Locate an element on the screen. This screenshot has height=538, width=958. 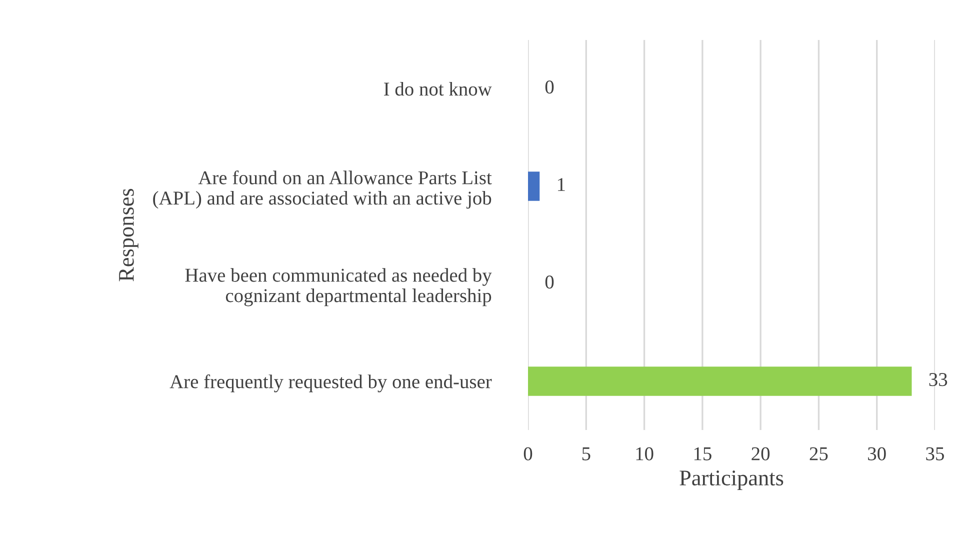
x-tick-label: 35 is located at coordinates (935, 453).